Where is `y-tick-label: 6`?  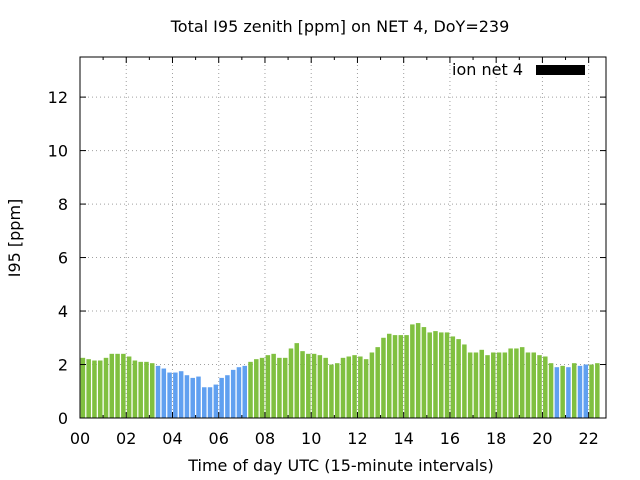
y-tick-label: 6 is located at coordinates (63, 258).